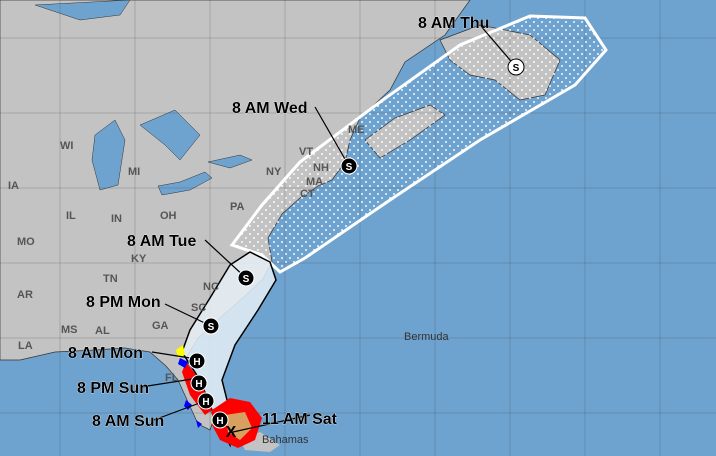 This screenshot has height=456, width=716. What do you see at coordinates (274, 172) in the screenshot?
I see `svg-text: NY` at bounding box center [274, 172].